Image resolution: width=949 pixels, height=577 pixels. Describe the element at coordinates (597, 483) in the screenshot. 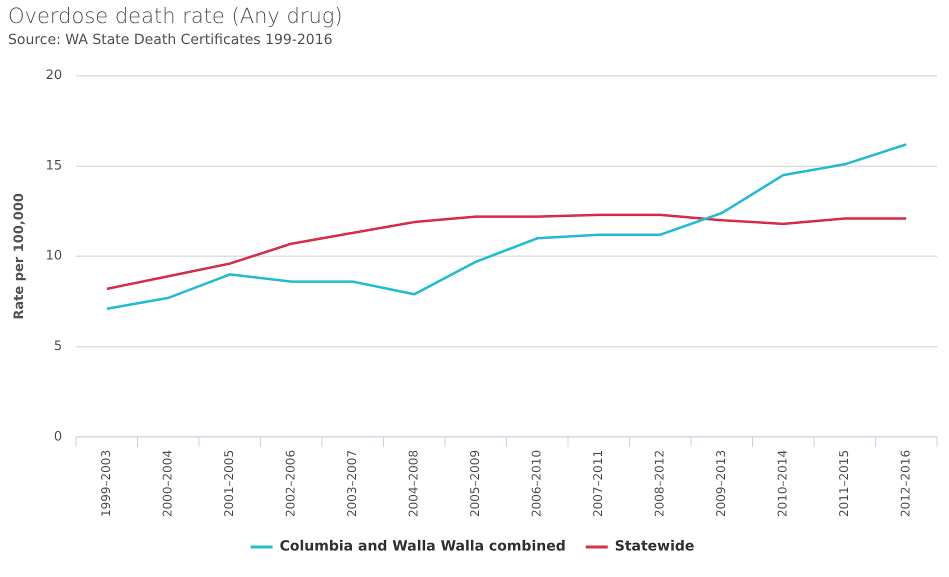

I see `x-tick-label: 2007–2011` at that location.